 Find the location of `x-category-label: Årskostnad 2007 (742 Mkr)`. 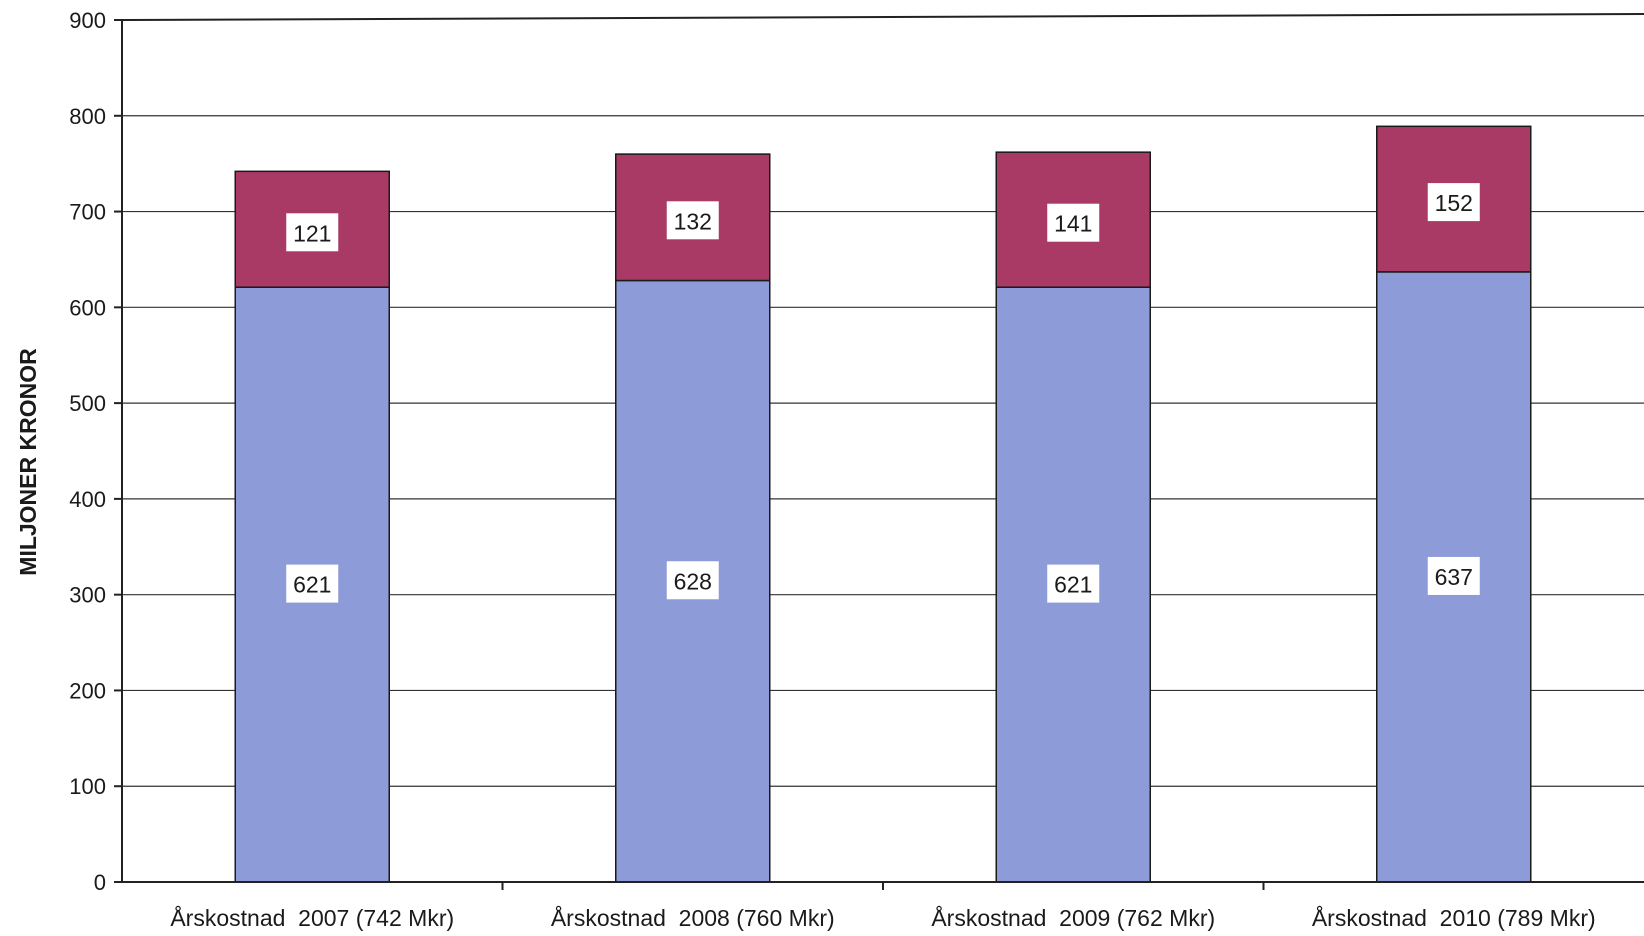

x-category-label: Årskostnad 2007 (742 Mkr) is located at coordinates (312, 917).